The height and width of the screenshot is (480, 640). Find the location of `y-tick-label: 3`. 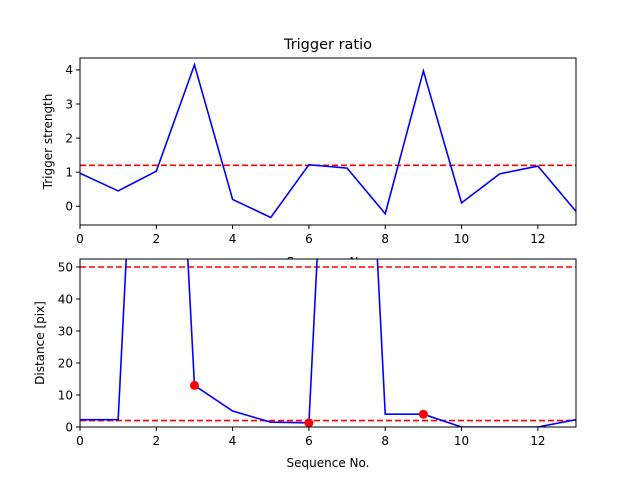

y-tick-label: 3 is located at coordinates (69, 104).